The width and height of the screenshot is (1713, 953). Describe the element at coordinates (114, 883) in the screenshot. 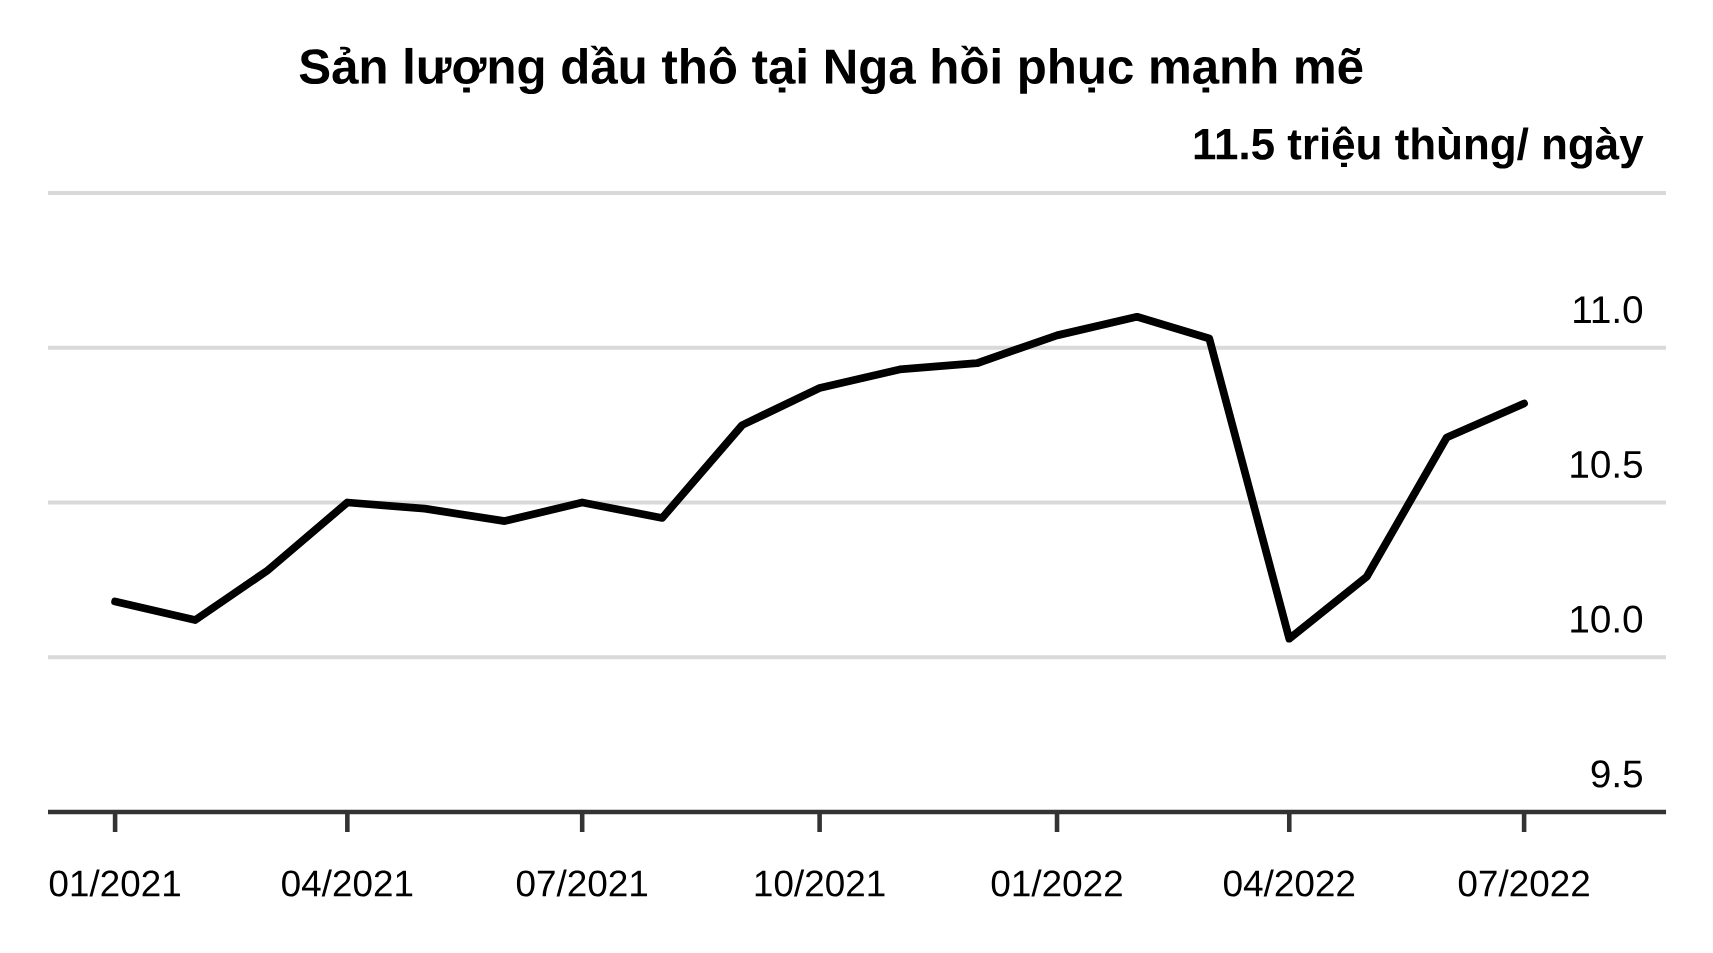

I see `x-tick-label: 01/2021` at that location.